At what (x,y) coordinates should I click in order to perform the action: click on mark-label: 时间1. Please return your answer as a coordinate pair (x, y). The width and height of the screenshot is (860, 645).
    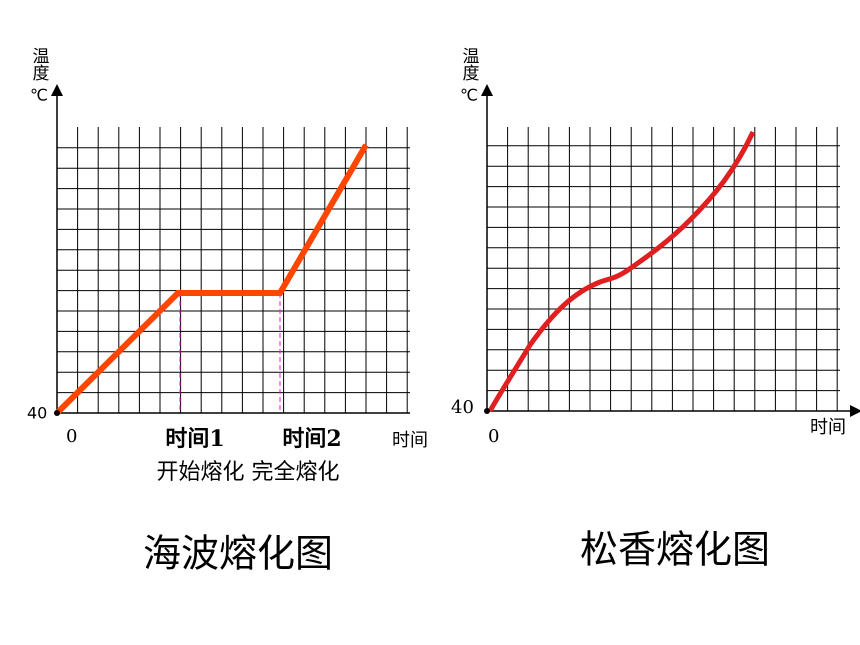
    Looking at the image, I should click on (194, 439).